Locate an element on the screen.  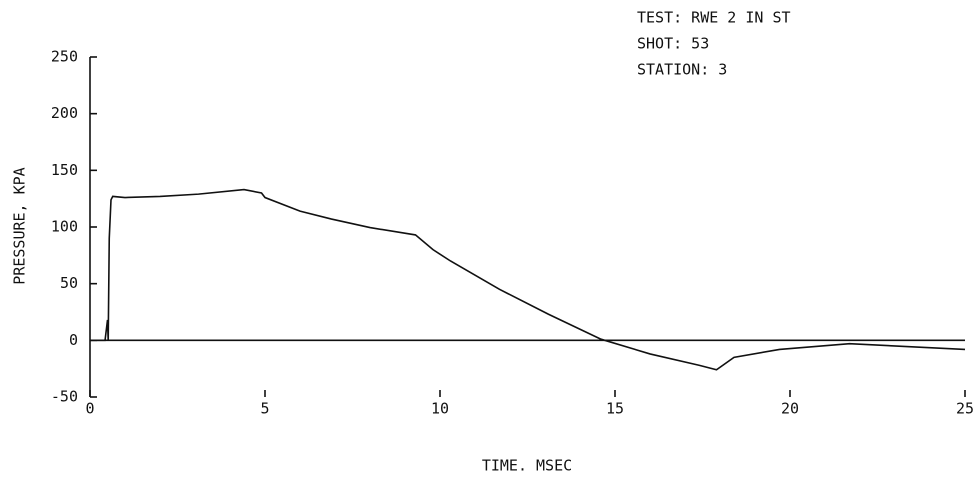
x-tick-label: 0 is located at coordinates (89, 409).